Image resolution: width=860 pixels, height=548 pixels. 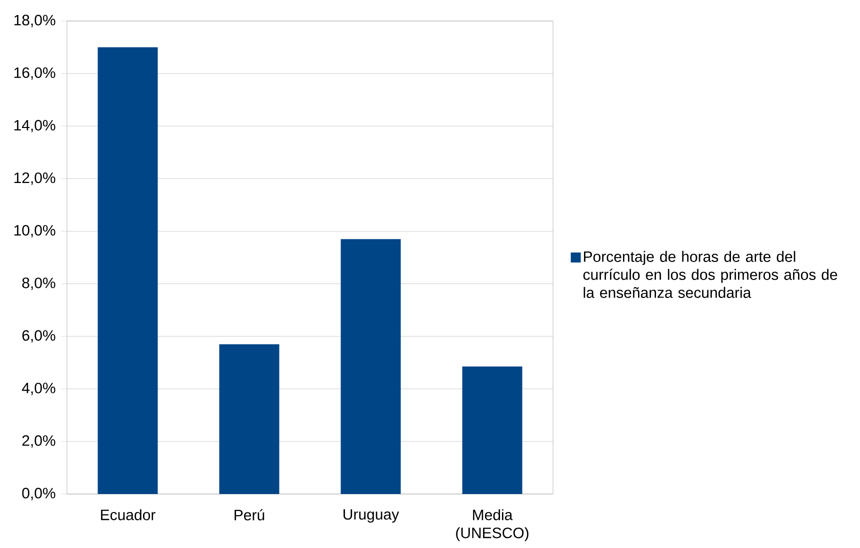 What do you see at coordinates (128, 514) in the screenshot?
I see `x-tick-label: Ecuador` at bounding box center [128, 514].